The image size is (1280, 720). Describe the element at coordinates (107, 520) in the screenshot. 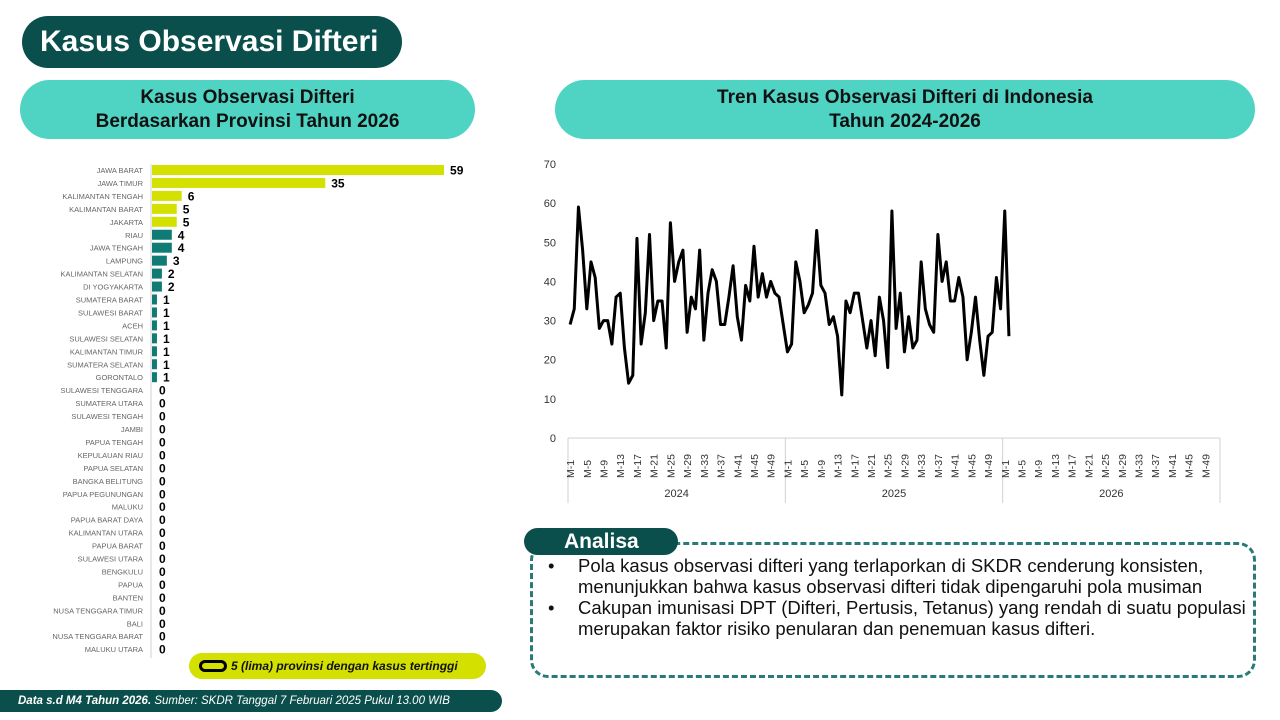

I see `bar-category-label: PAPUA BARAT DAYA` at that location.